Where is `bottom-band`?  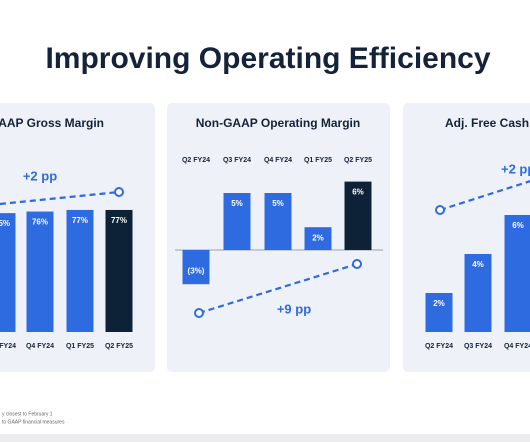 bottom-band is located at coordinates (265, 438).